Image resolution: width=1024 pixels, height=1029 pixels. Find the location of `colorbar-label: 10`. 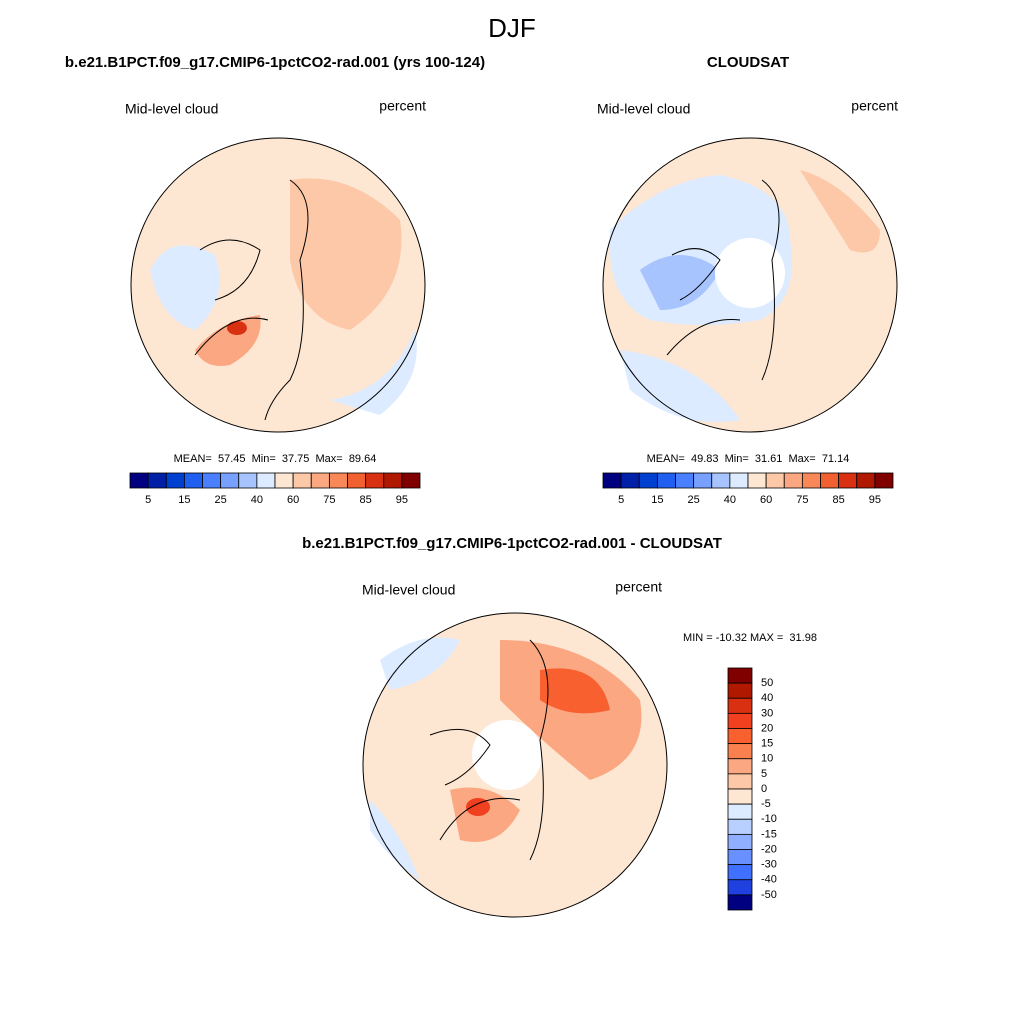

colorbar-label: 10 is located at coordinates (767, 759).